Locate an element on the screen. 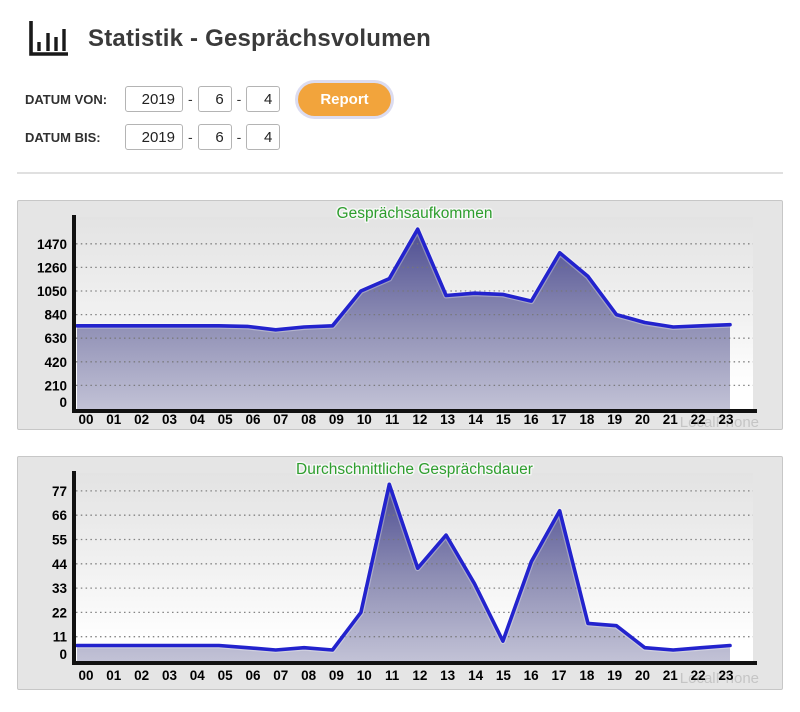 The height and width of the screenshot is (712, 800). section-divider is located at coordinates (400, 173).